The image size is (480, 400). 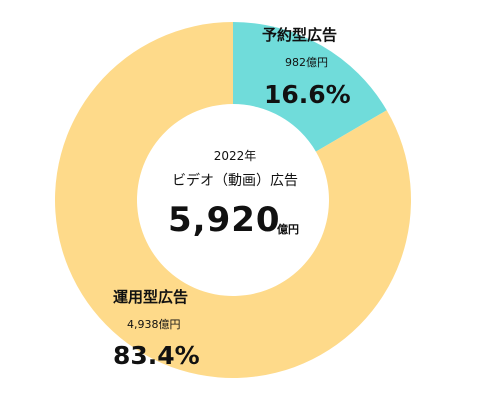 What do you see at coordinates (235, 156) in the screenshot?
I see `center-year: 2022年` at bounding box center [235, 156].